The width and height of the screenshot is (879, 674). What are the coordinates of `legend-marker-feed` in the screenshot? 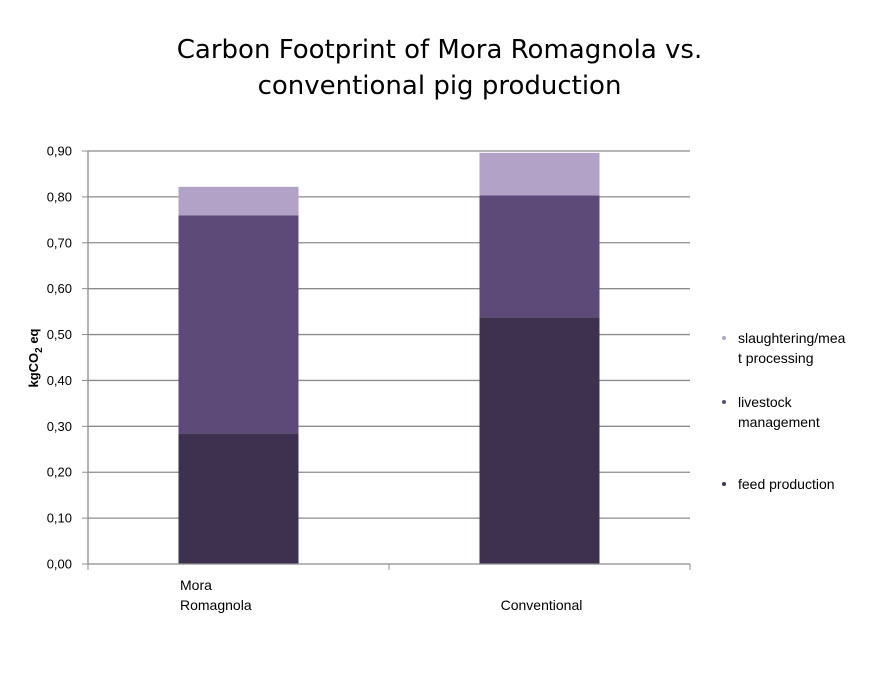 It's located at (724, 484).